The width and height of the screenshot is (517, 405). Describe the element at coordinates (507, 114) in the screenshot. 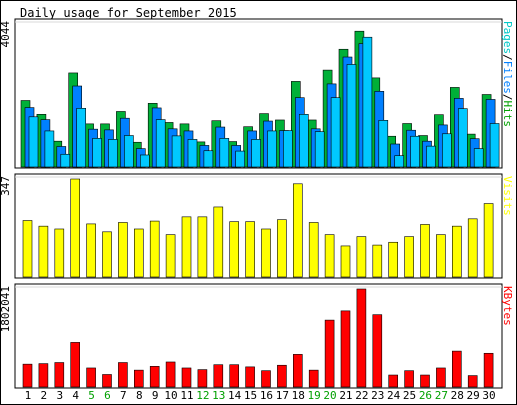

I see `series-label-part: Hits` at that location.